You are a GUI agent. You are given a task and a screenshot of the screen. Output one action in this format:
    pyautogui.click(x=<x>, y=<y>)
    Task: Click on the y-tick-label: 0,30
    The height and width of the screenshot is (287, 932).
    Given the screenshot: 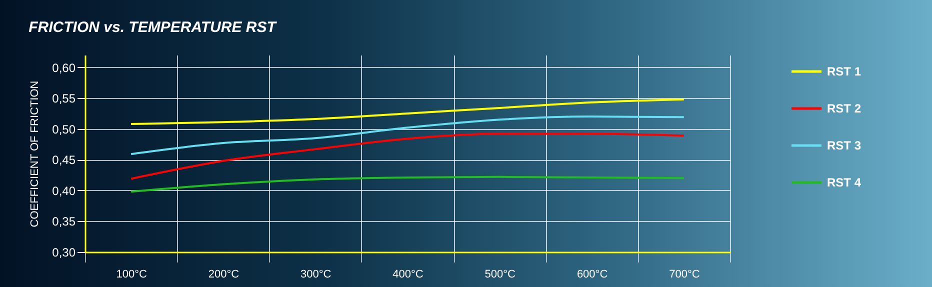 What is the action you would take?
    pyautogui.click(x=64, y=253)
    